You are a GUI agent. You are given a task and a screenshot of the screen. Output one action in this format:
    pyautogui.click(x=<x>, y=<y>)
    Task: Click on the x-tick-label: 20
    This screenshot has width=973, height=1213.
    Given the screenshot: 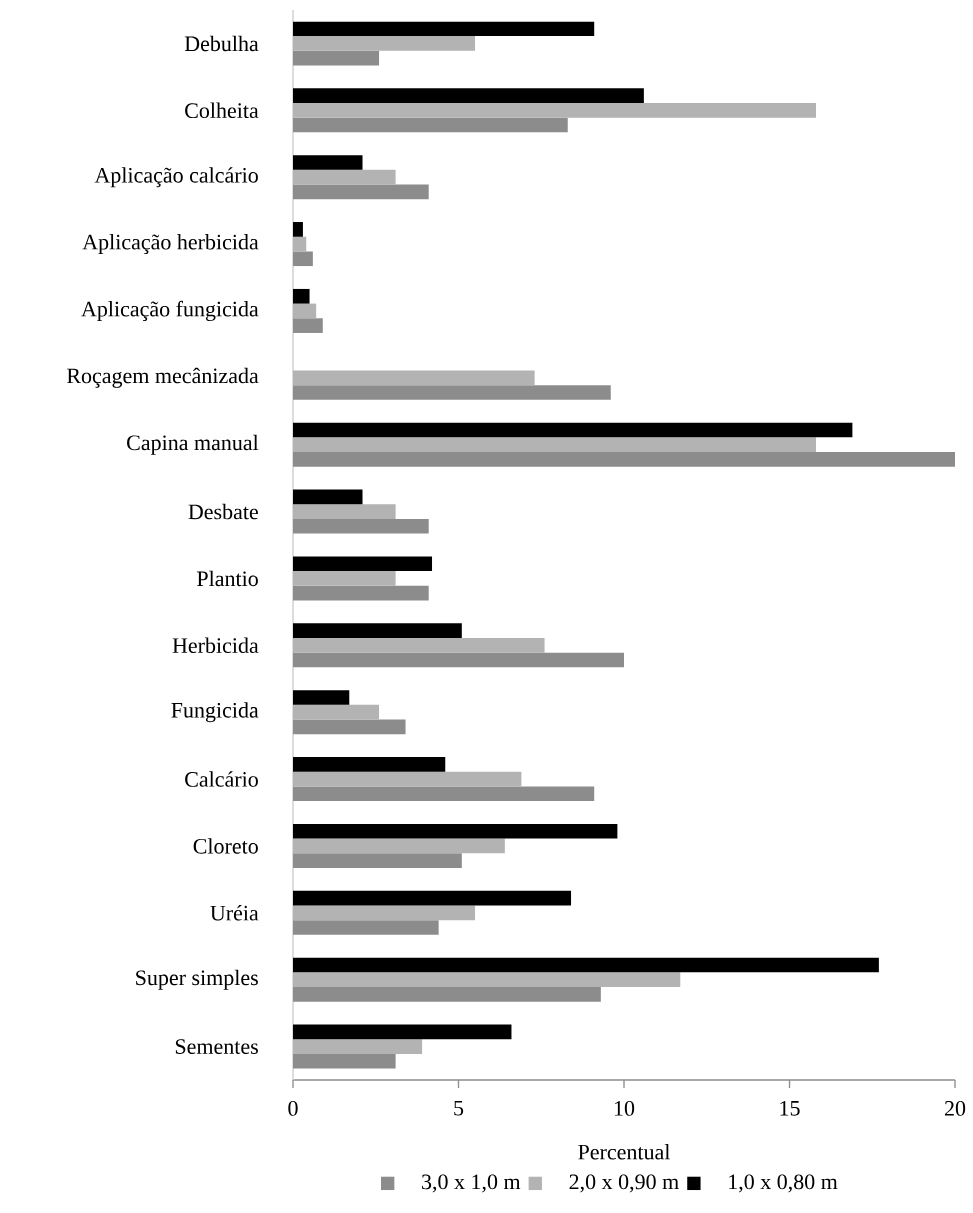 What is the action you would take?
    pyautogui.click(x=955, y=1108)
    